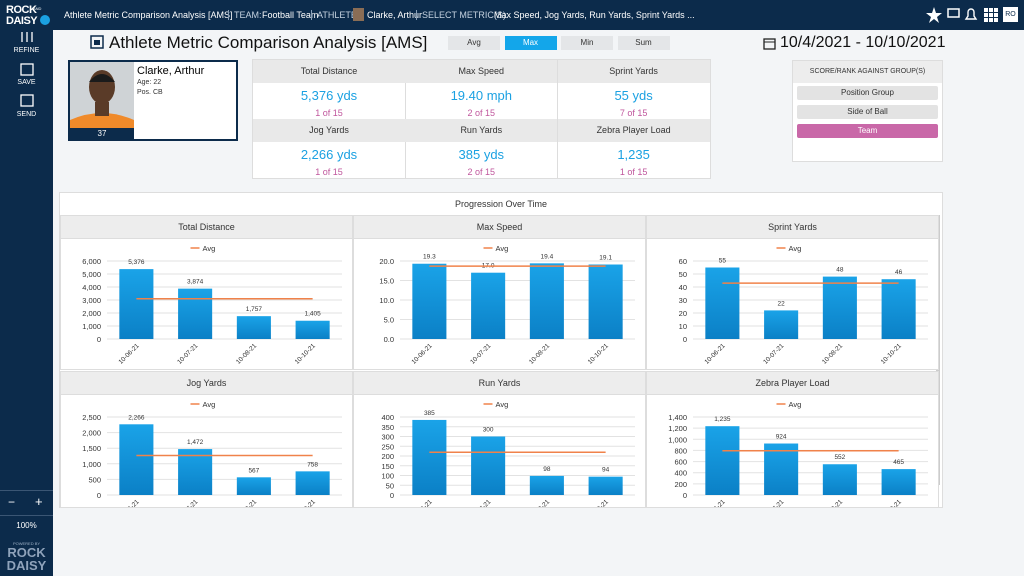  Describe the element at coordinates (91, 448) in the screenshot. I see `y-tick-label: 1,500` at that location.